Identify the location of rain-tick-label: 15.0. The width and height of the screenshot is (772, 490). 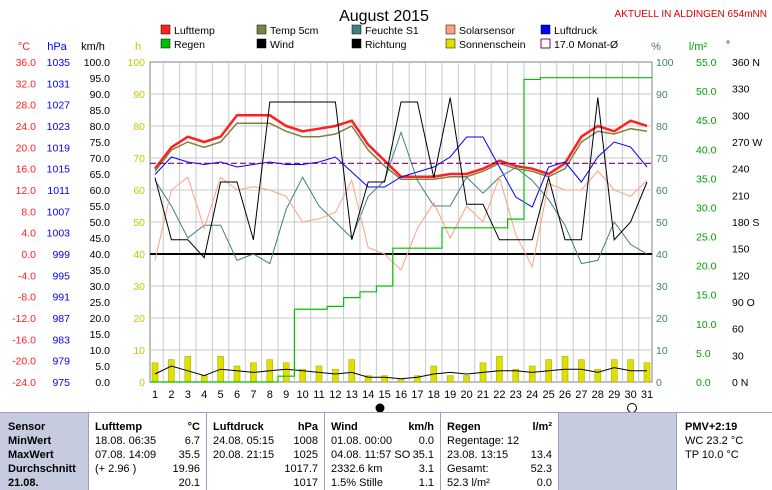
(706, 296).